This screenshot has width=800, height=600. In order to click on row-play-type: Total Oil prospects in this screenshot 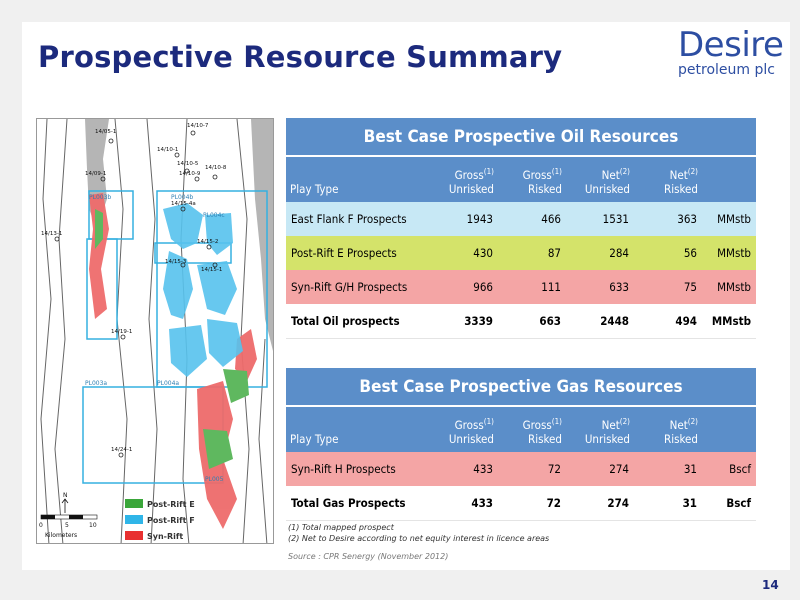, I will do `click(358, 321)`.